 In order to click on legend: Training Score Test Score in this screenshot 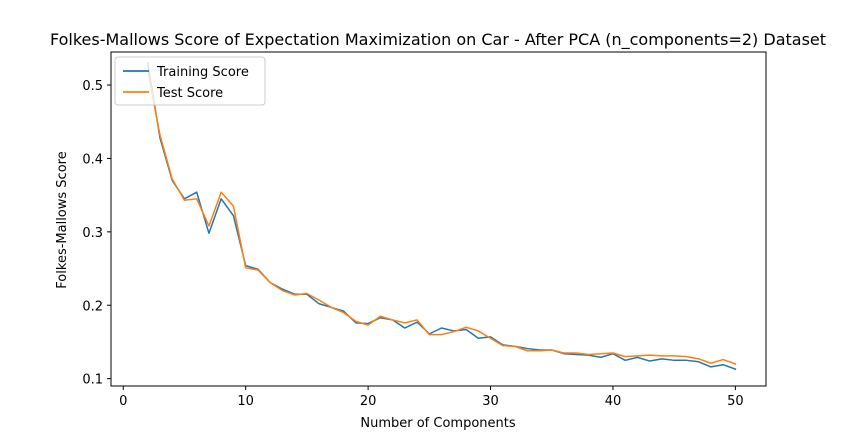, I will do `click(190, 81)`.